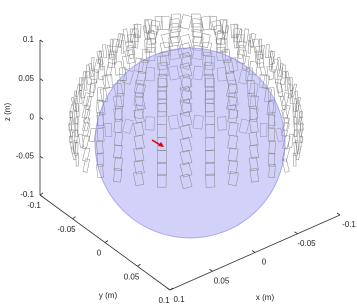 The height and width of the screenshot is (305, 357). I want to click on x-tick-label: 0, so click(264, 262).